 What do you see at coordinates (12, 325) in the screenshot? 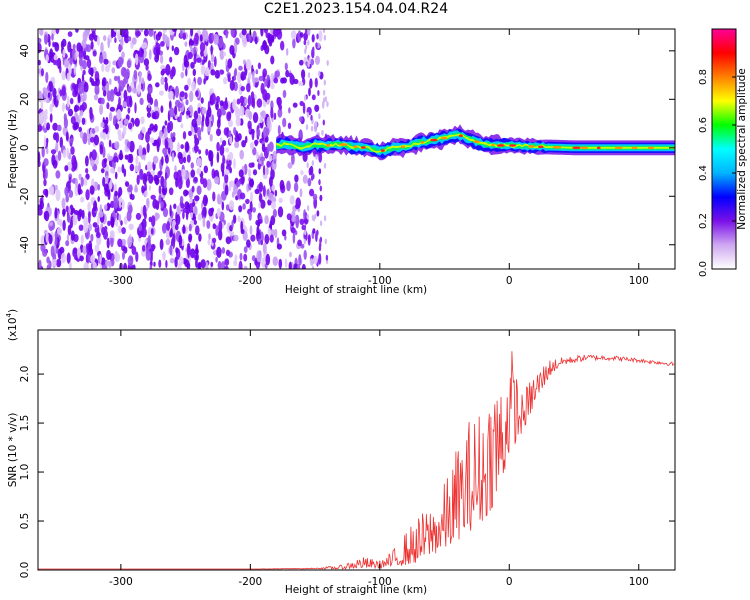
I see `snr-scale-label: (x104)` at bounding box center [12, 325].